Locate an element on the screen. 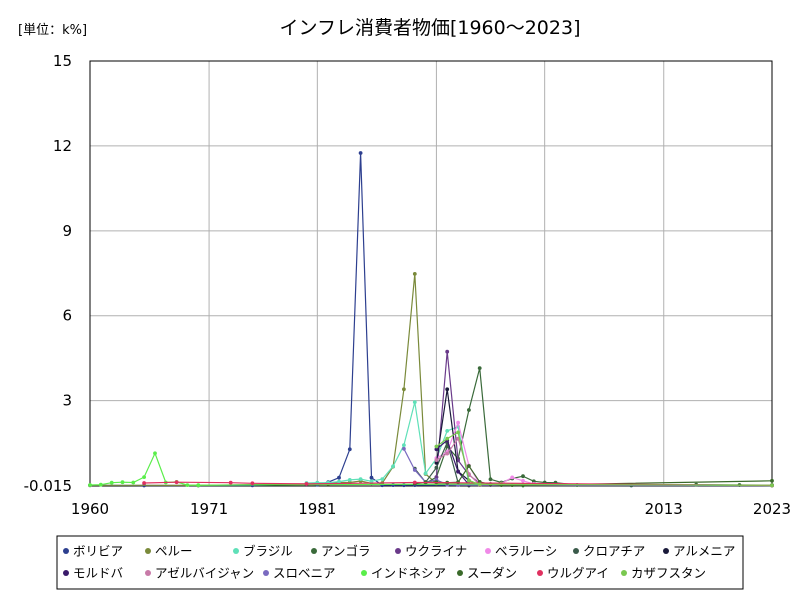 This screenshot has width=800, height=600. legend-item: カザフスタン is located at coordinates (663, 573).